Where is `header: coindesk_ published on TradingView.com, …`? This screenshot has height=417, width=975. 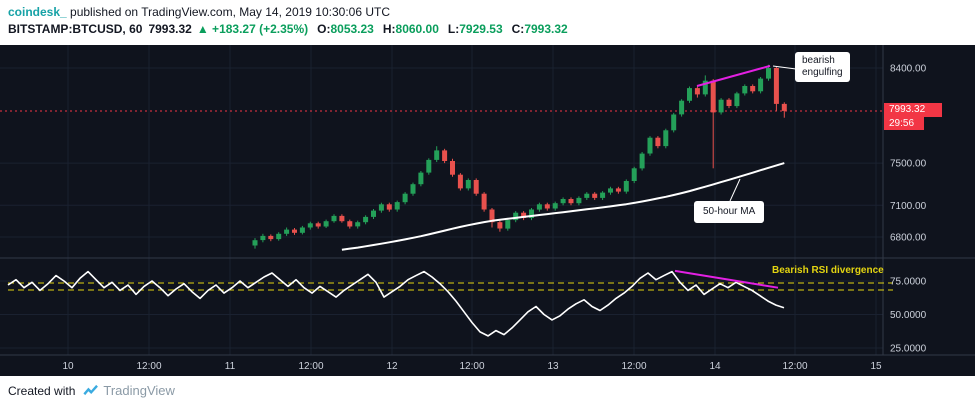 header: coindesk_ published on TradingView.com, … is located at coordinates (487, 22).